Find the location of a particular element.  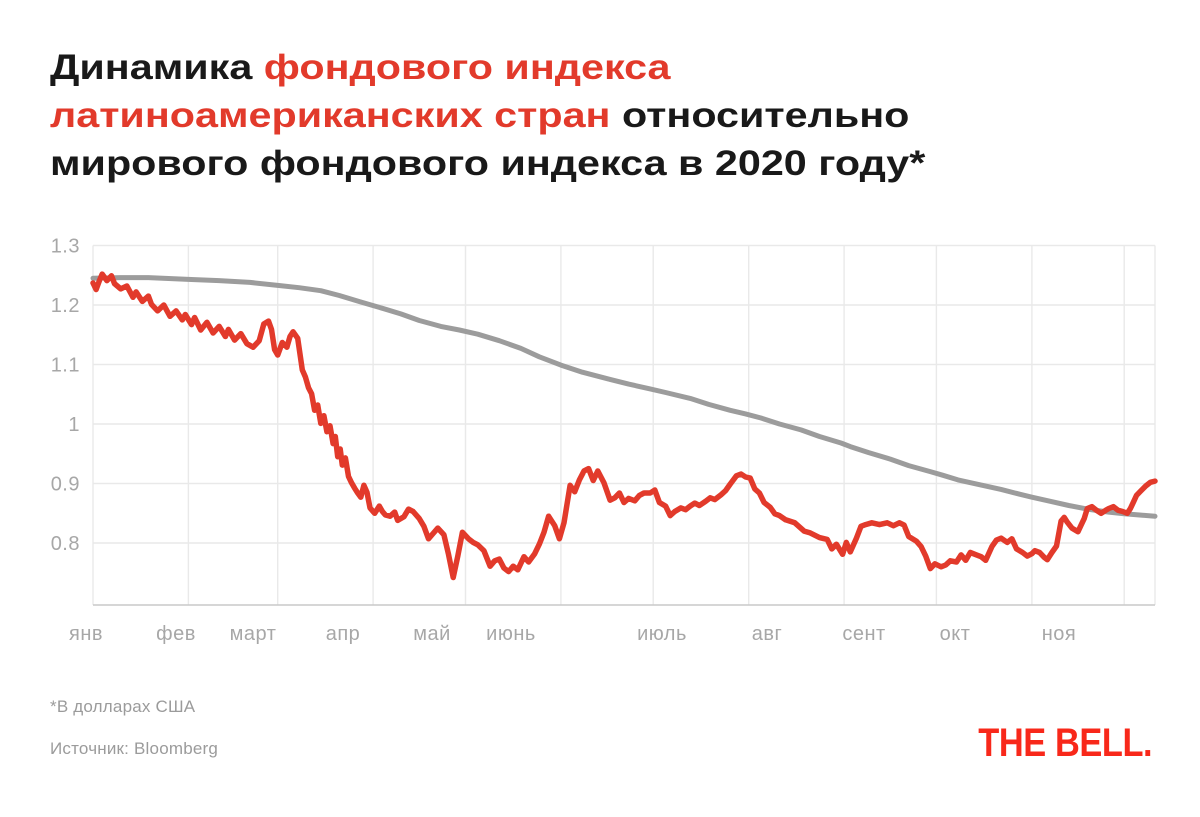

title-line-2-black: относительно is located at coordinates (760, 115).